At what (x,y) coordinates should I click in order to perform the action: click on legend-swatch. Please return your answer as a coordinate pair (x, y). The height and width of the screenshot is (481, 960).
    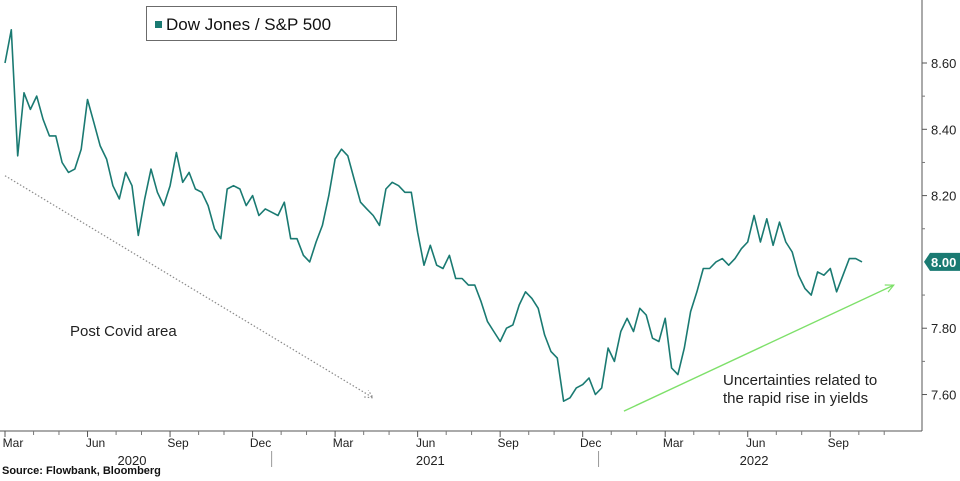
    Looking at the image, I should click on (158, 24).